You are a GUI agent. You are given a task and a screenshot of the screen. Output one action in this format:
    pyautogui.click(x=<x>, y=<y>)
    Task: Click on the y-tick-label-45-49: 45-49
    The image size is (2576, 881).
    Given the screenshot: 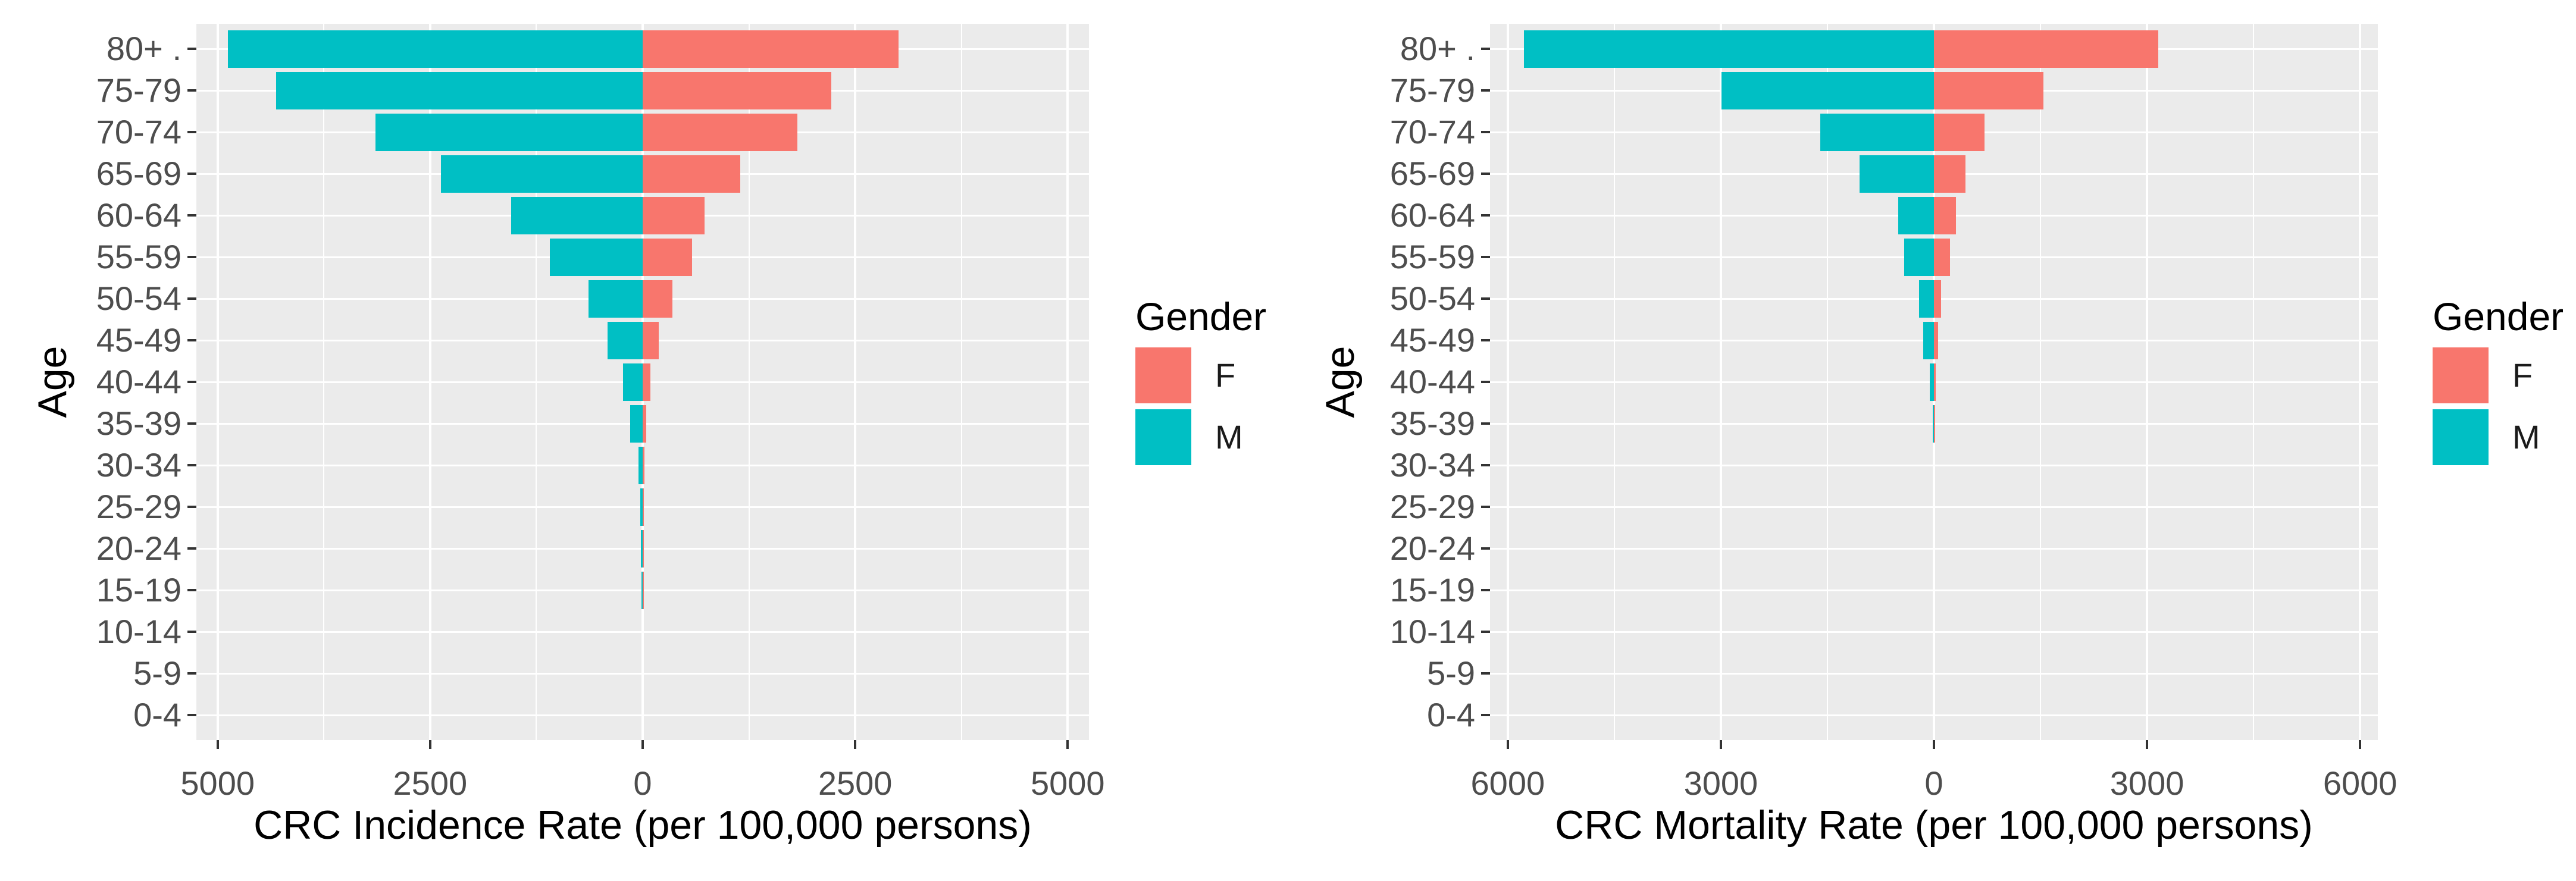 What is the action you would take?
    pyautogui.click(x=1432, y=340)
    